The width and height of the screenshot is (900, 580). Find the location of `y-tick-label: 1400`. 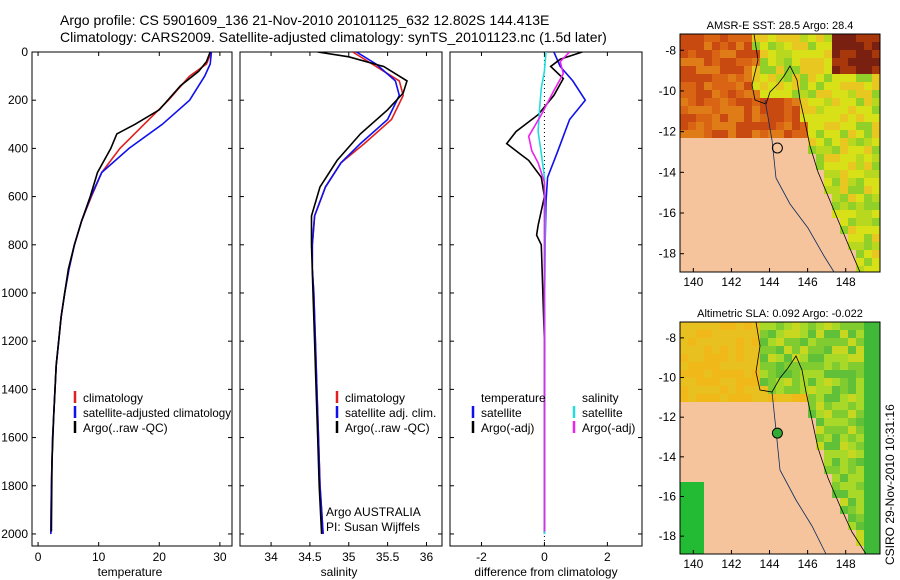

y-tick-label: 1400 is located at coordinates (14, 389).